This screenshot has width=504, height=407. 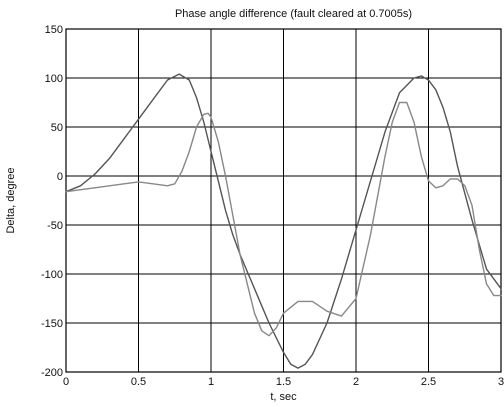 What do you see at coordinates (57, 128) in the screenshot?
I see `y-tick-label: 50` at bounding box center [57, 128].